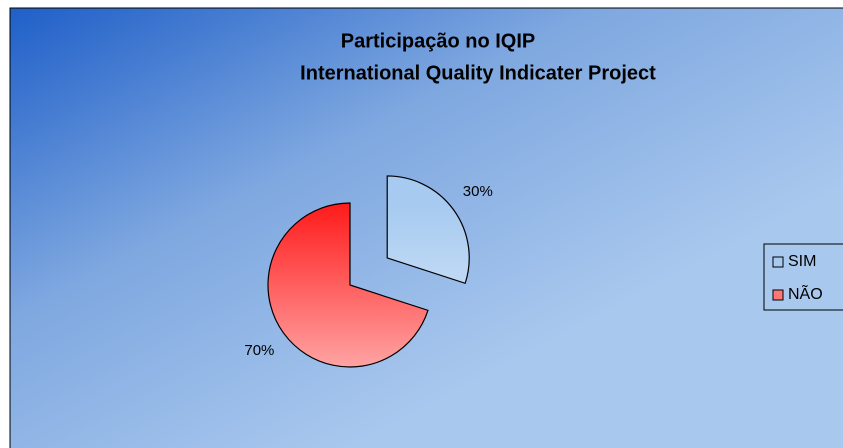 The image size is (843, 448). What do you see at coordinates (802, 261) in the screenshot?
I see `legend-label: SIM` at bounding box center [802, 261].